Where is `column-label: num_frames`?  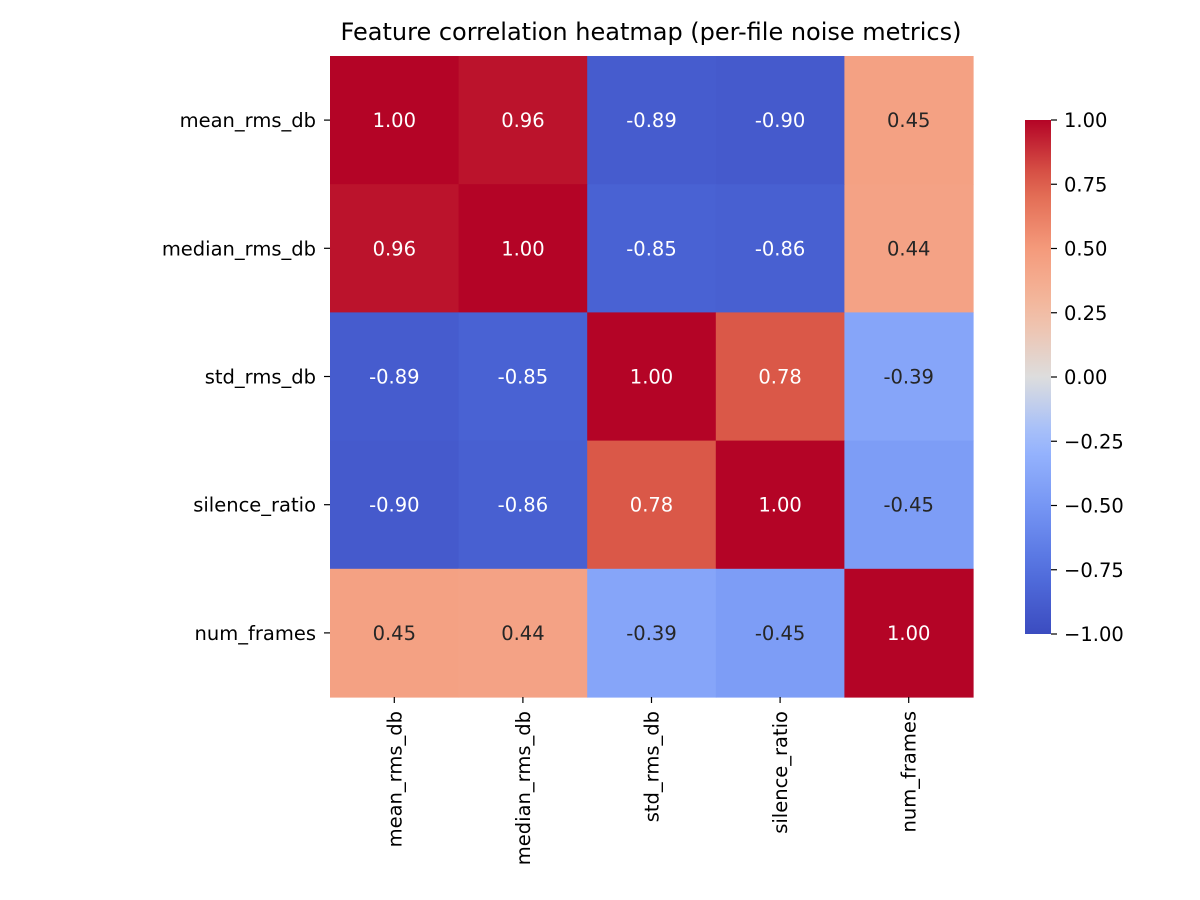 column-label: num_frames is located at coordinates (909, 771).